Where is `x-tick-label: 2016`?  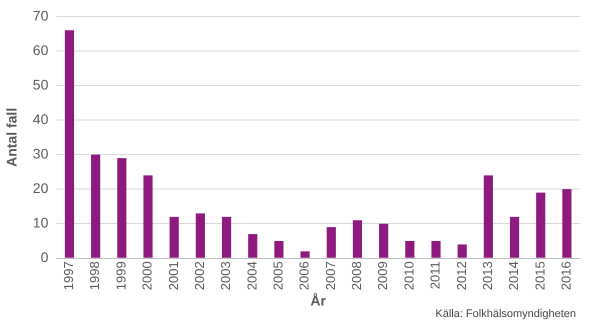
x-tick-label: 2016 is located at coordinates (566, 275).